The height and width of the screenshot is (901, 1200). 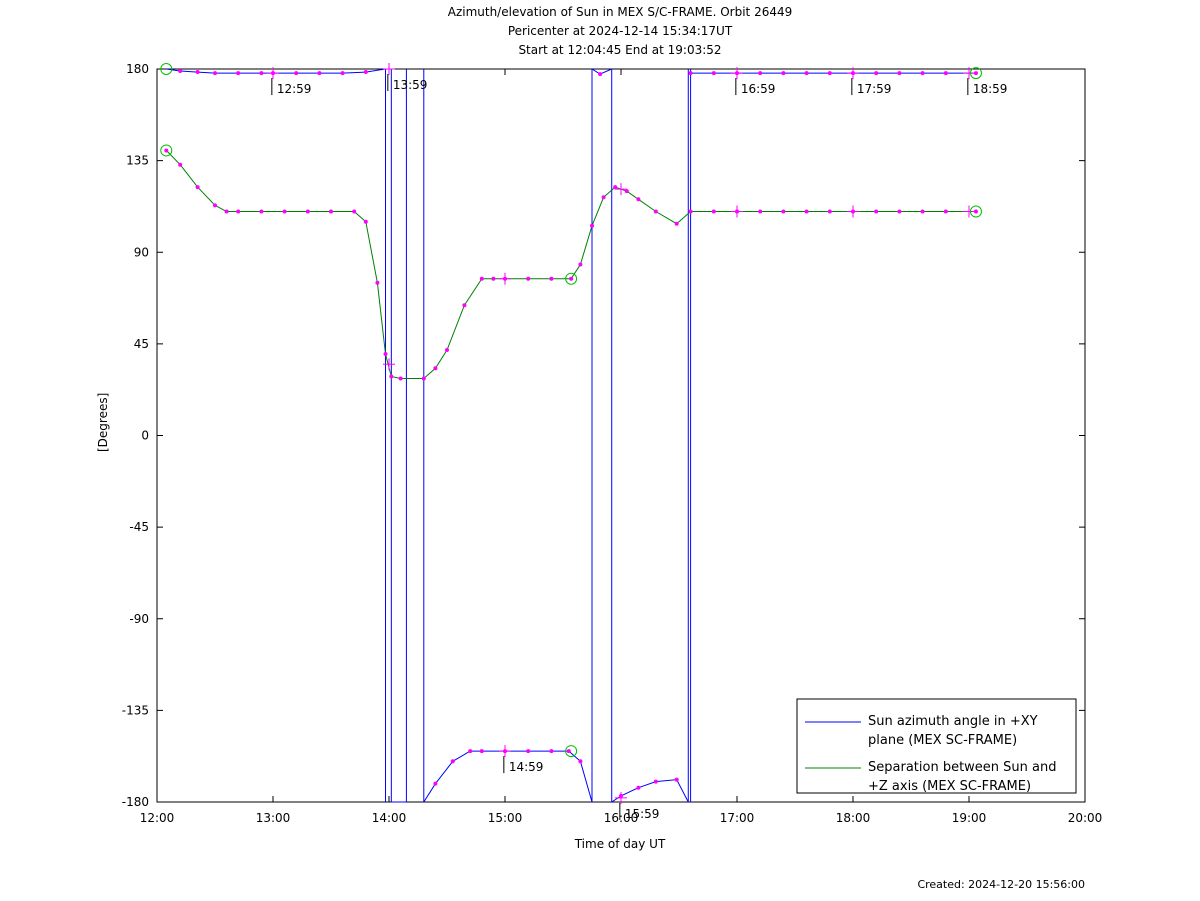 I want to click on y-tick-label: 0, so click(x=145, y=436).